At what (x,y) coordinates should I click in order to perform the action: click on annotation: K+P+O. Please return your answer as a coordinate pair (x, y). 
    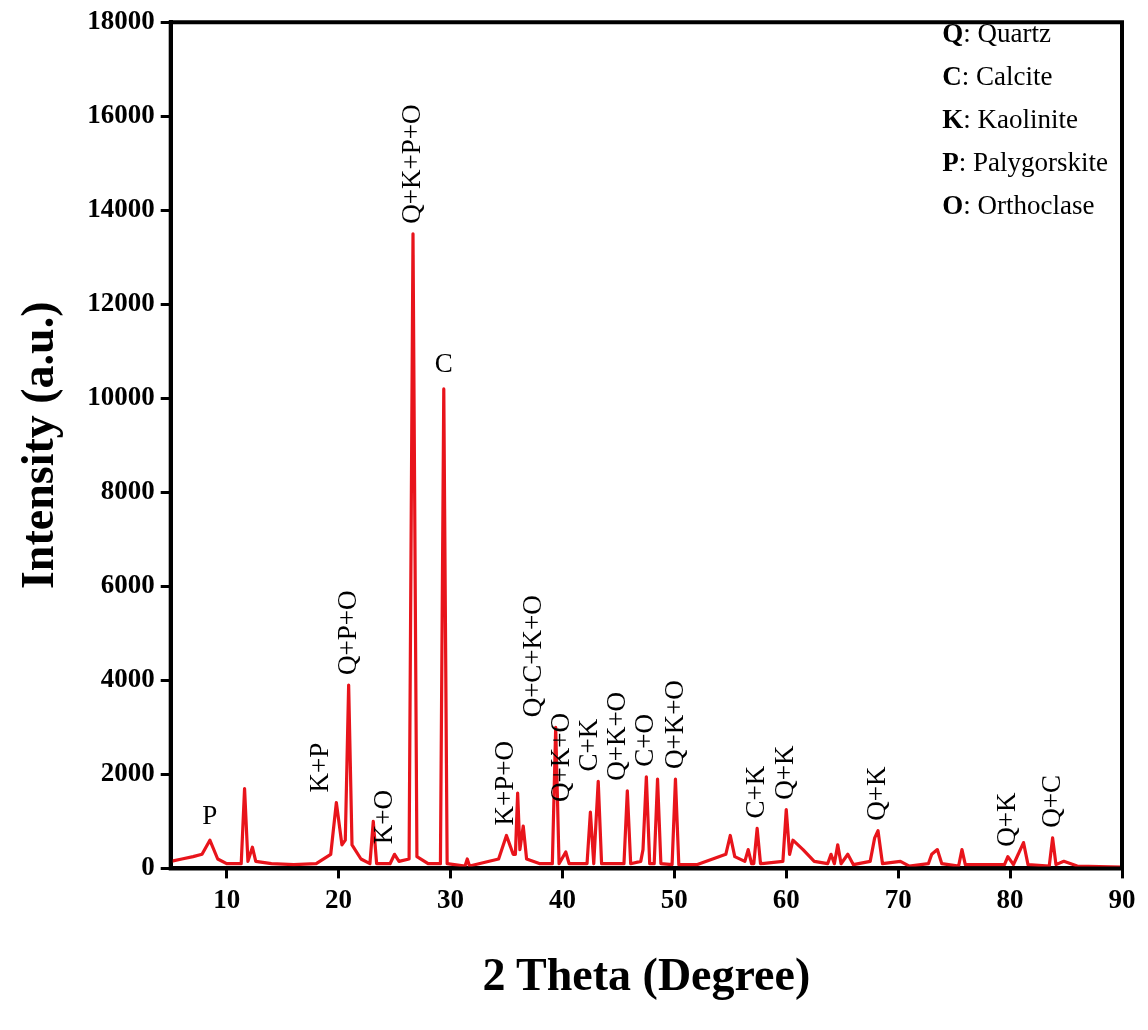
    Looking at the image, I should click on (504, 783).